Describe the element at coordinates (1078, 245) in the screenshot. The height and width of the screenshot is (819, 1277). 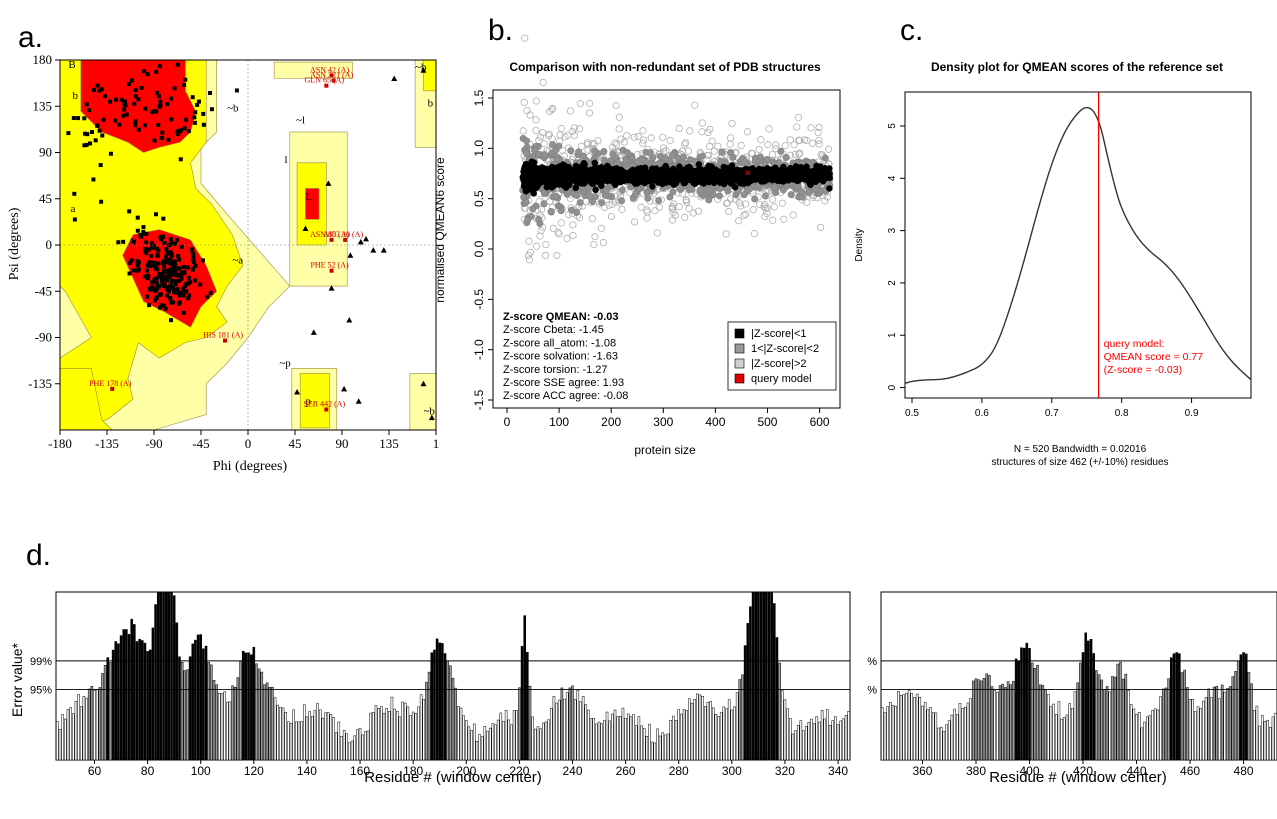
I see `density-curve` at that location.